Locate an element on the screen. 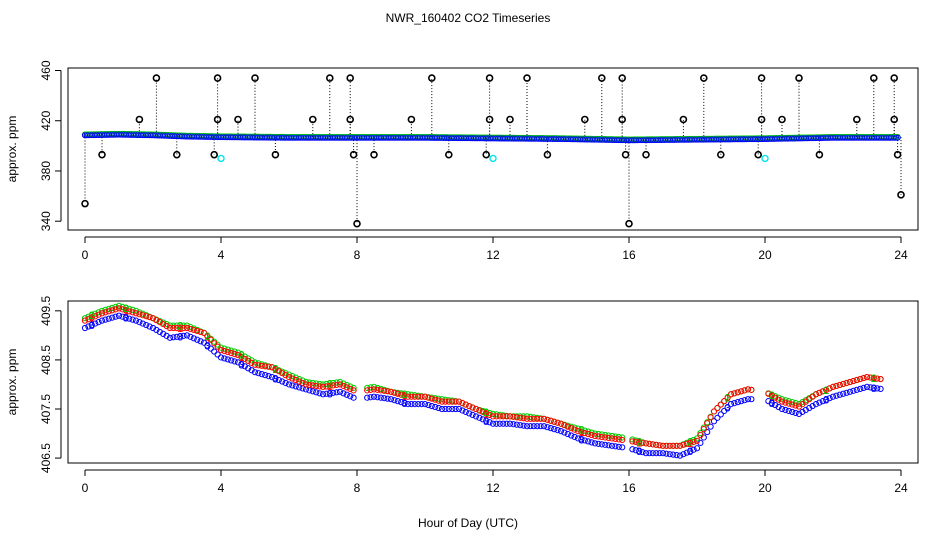 Image resolution: width=936 pixels, height=540 pixels. cyan-point is located at coordinates (221, 158).